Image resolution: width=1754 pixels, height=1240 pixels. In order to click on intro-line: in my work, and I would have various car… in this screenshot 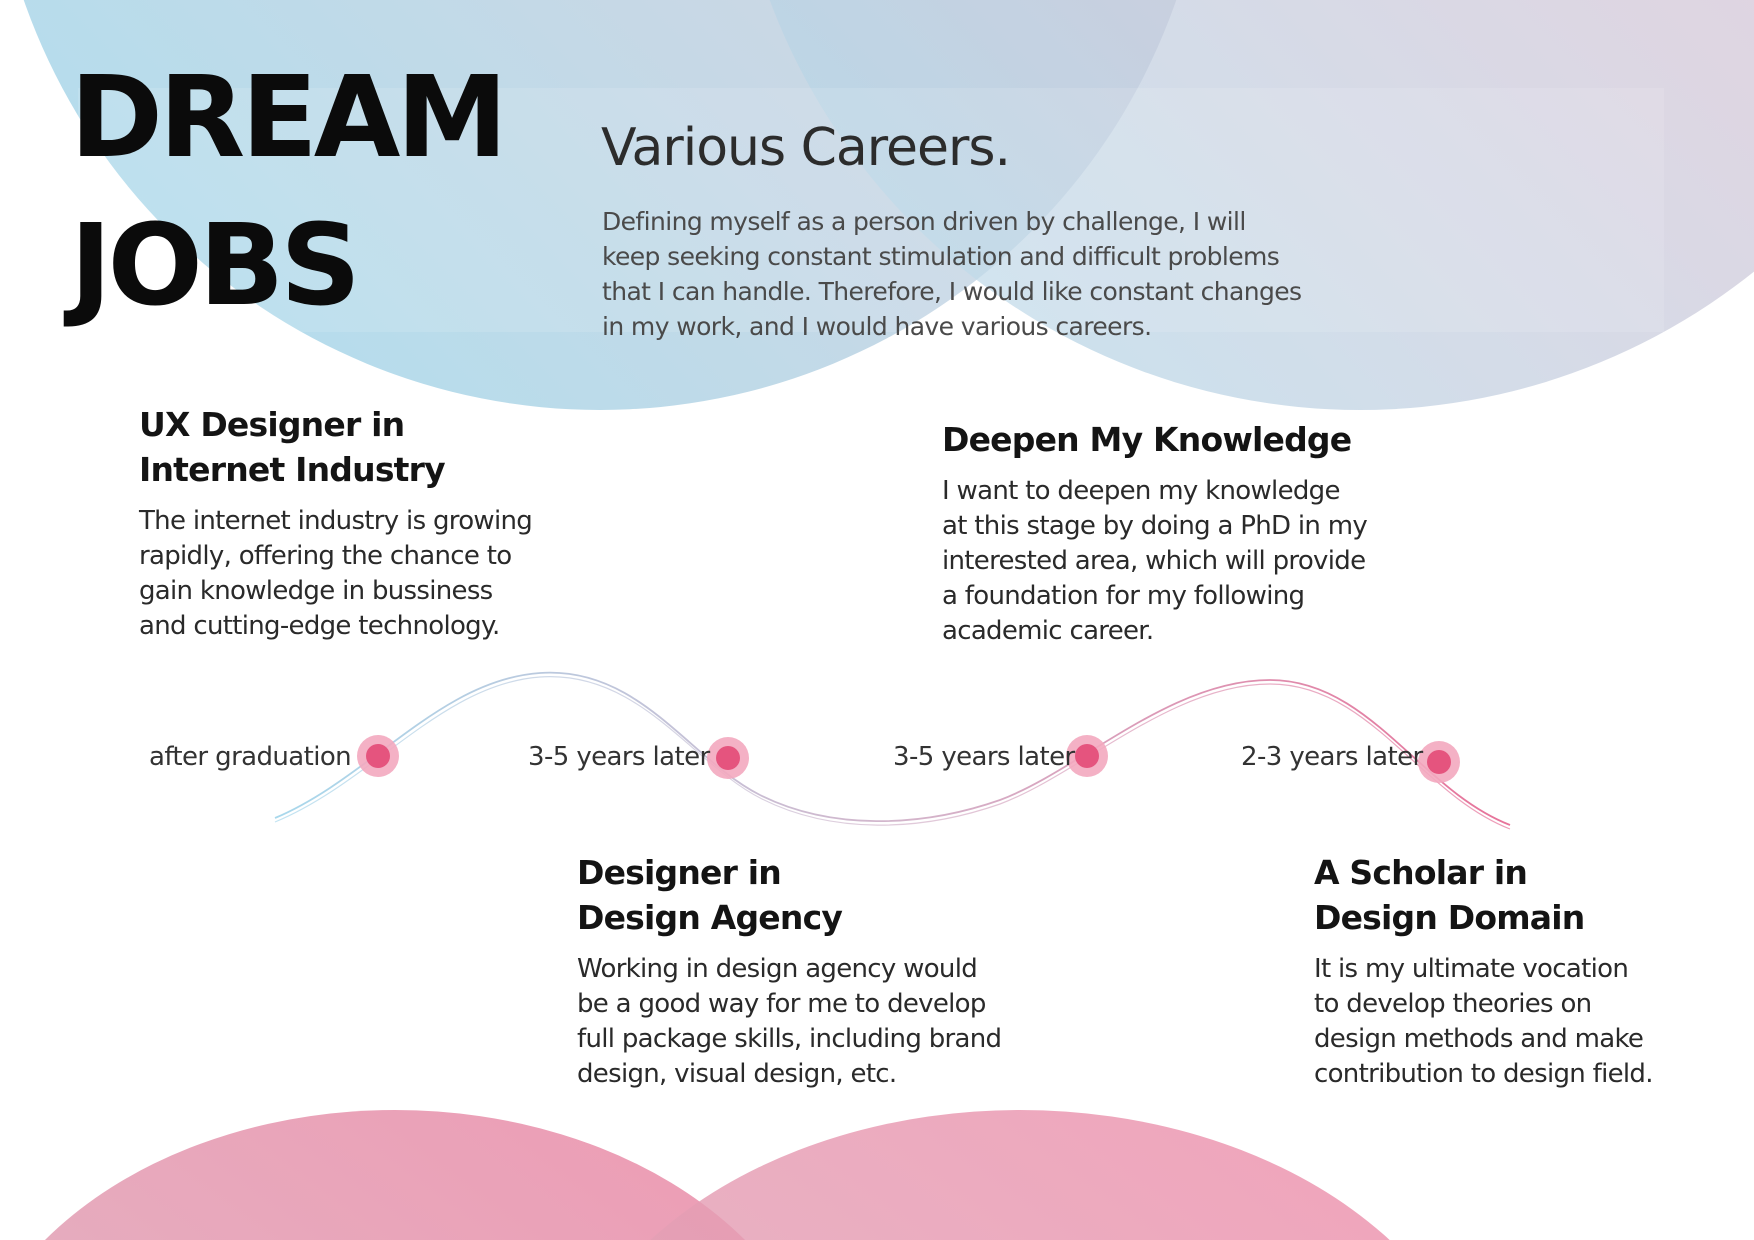, I will do `click(877, 326)`.